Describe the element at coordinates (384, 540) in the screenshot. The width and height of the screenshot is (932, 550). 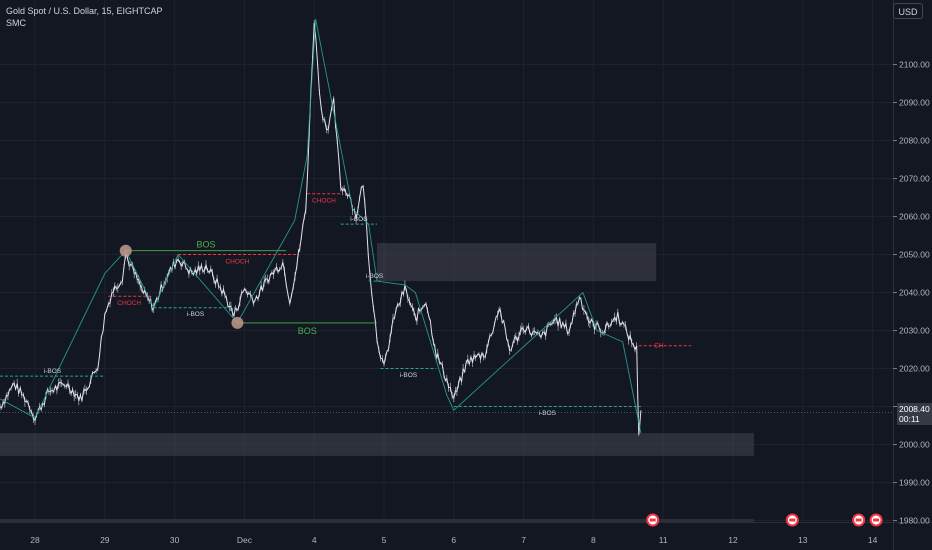
I see `time-tick-label: 5` at that location.